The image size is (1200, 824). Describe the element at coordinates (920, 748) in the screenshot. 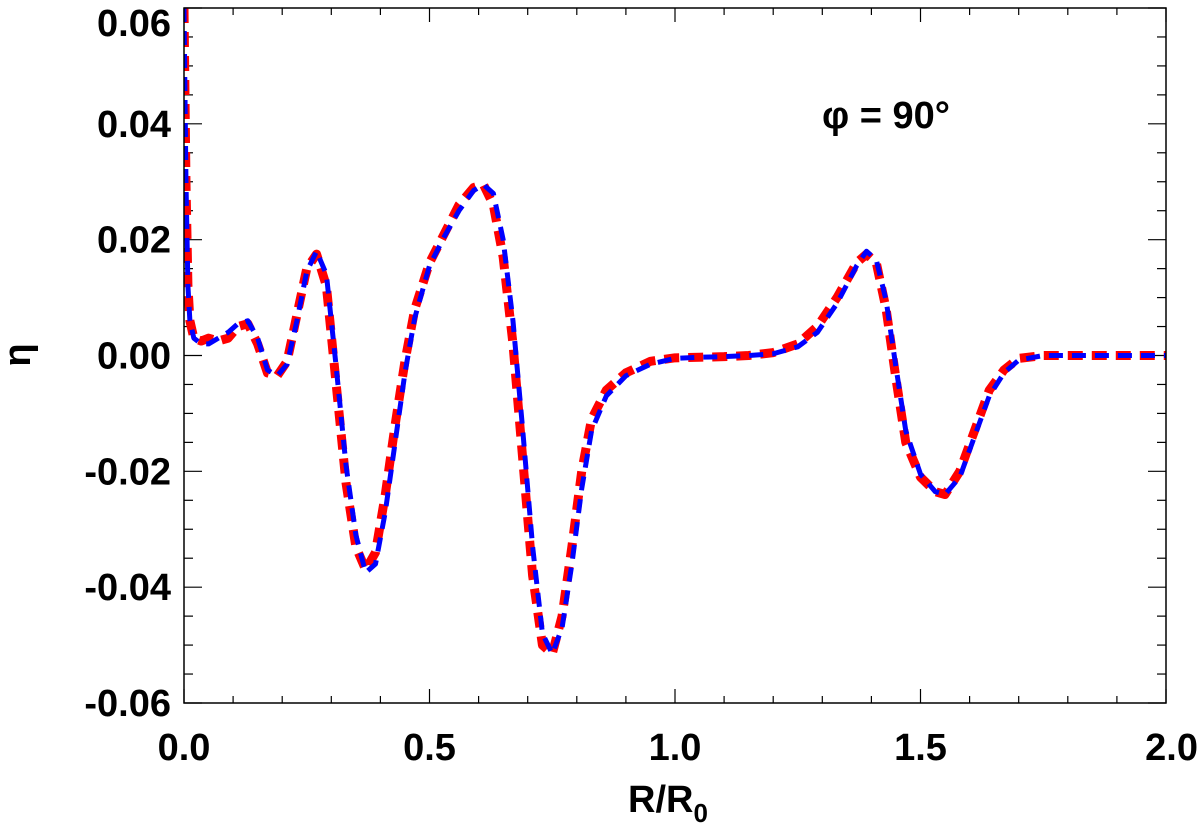

I see `x-tick-label: 1.5` at that location.